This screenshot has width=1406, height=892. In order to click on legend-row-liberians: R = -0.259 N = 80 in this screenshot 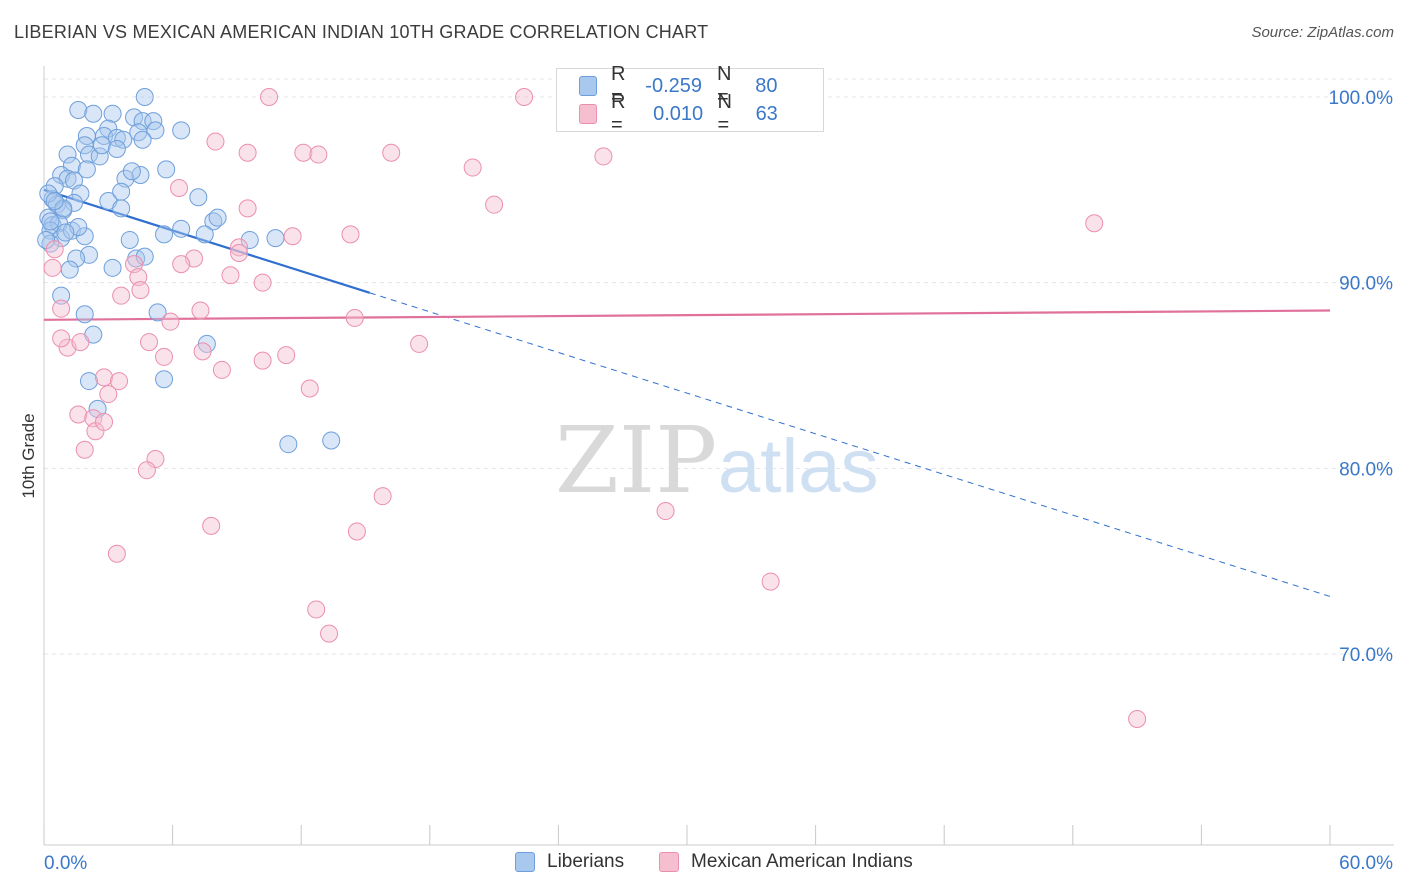, I will do `click(701, 85)`.